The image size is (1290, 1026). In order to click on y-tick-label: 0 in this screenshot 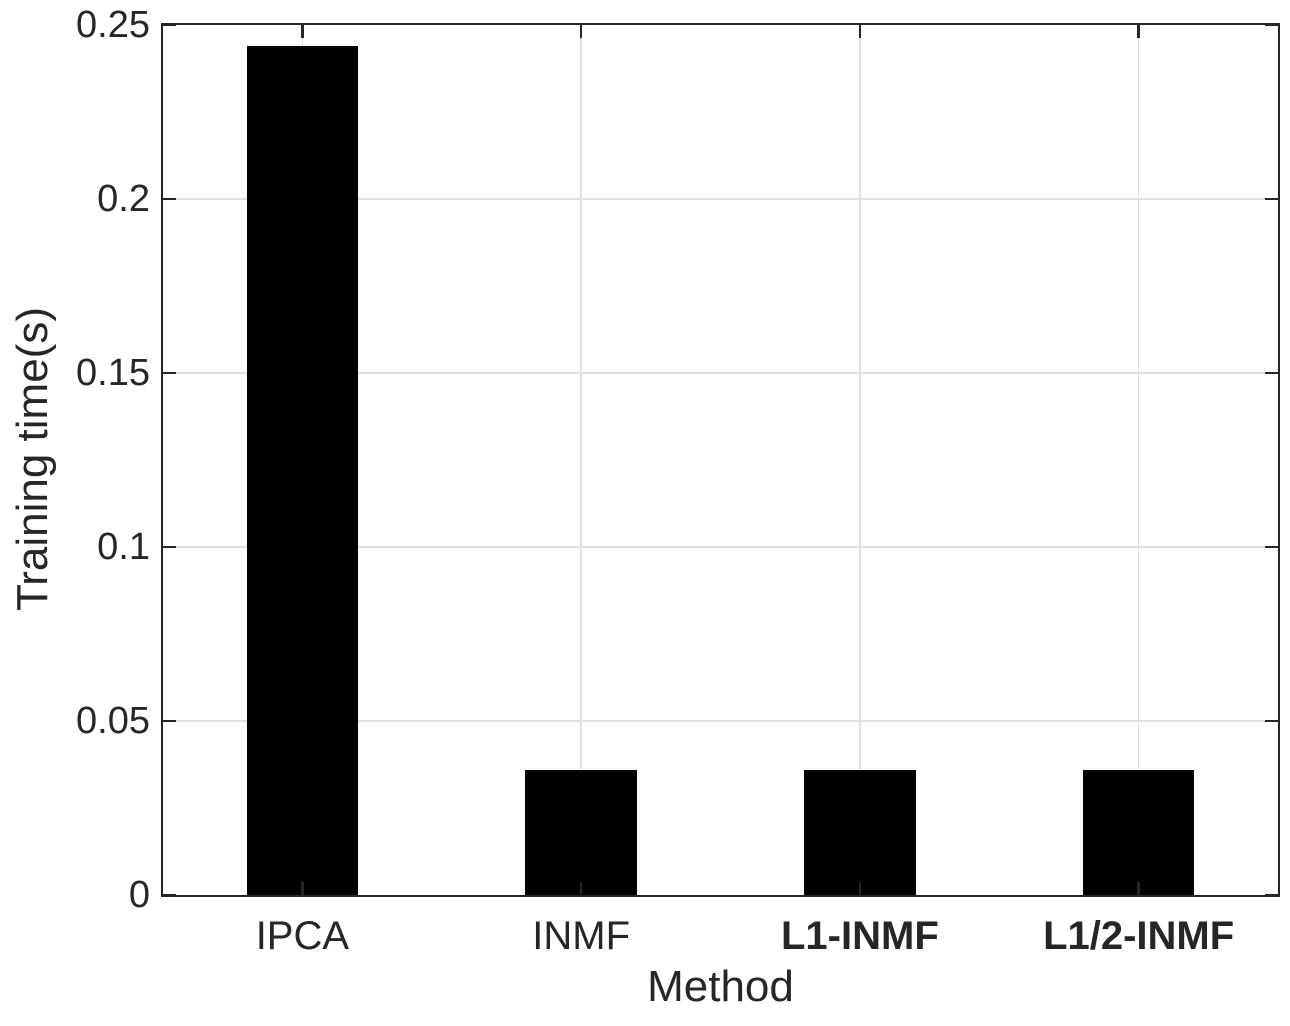, I will do `click(139, 895)`.